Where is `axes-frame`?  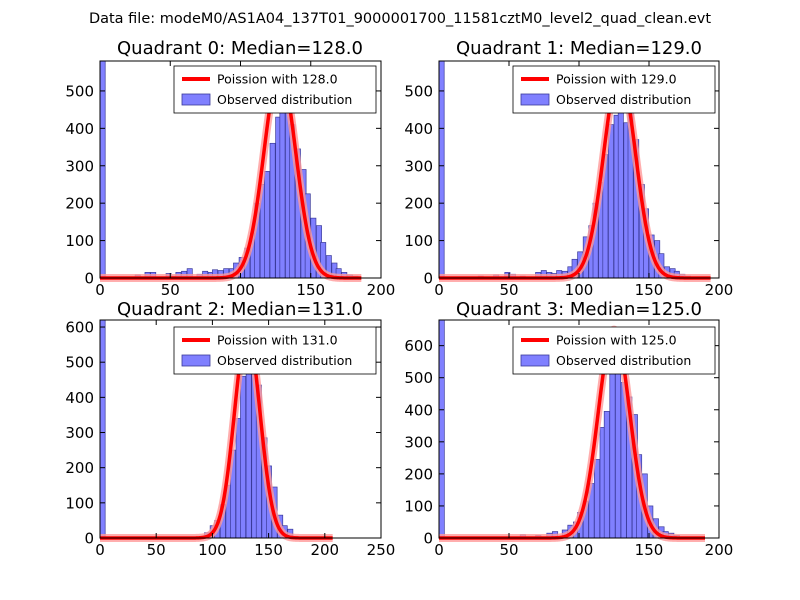 axes-frame is located at coordinates (240, 429).